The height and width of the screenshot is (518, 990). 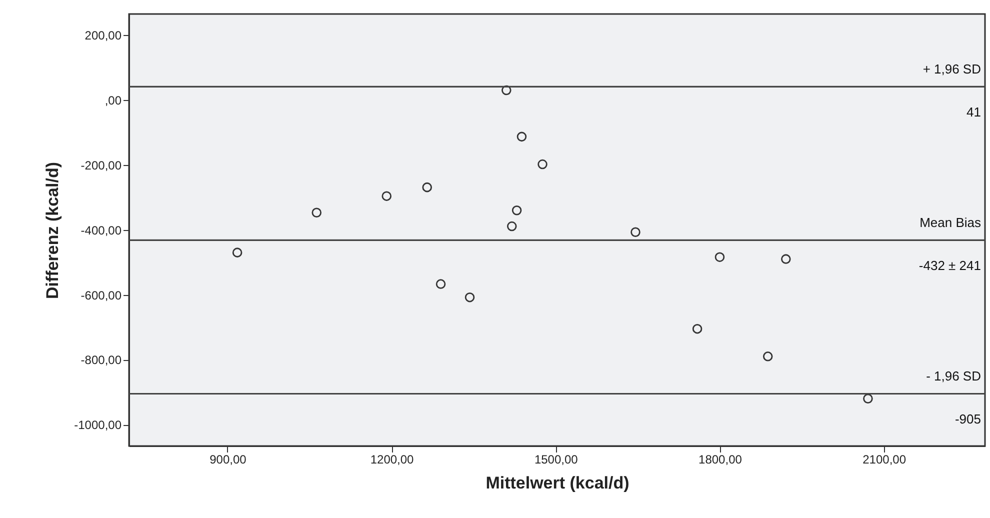 I want to click on y-tick-label: ,00, so click(x=113, y=101).